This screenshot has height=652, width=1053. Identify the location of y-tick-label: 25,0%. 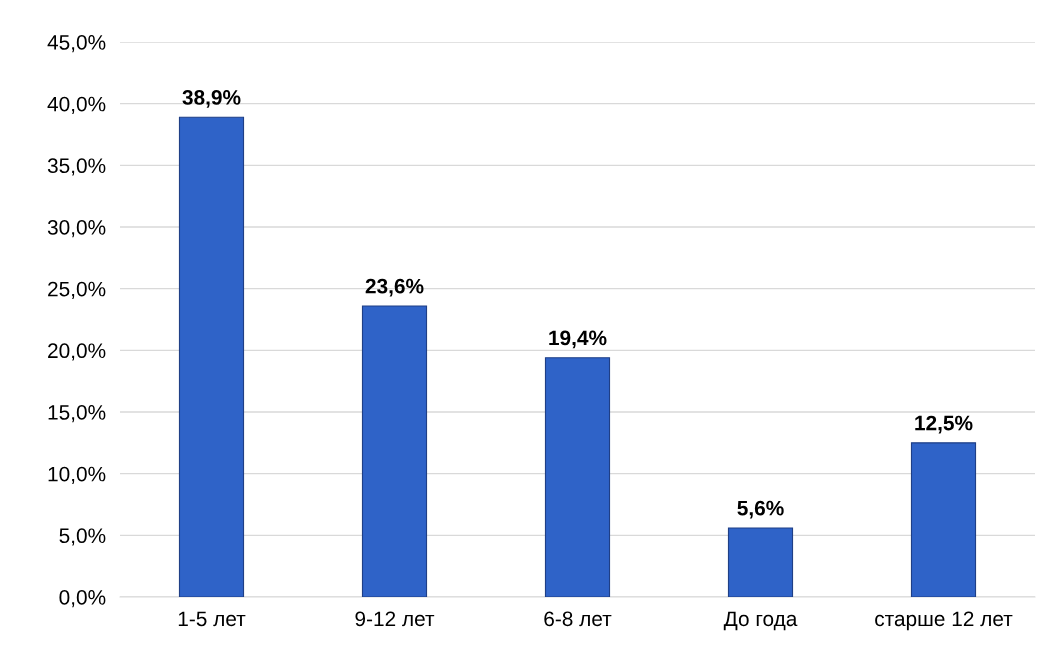
(77, 290).